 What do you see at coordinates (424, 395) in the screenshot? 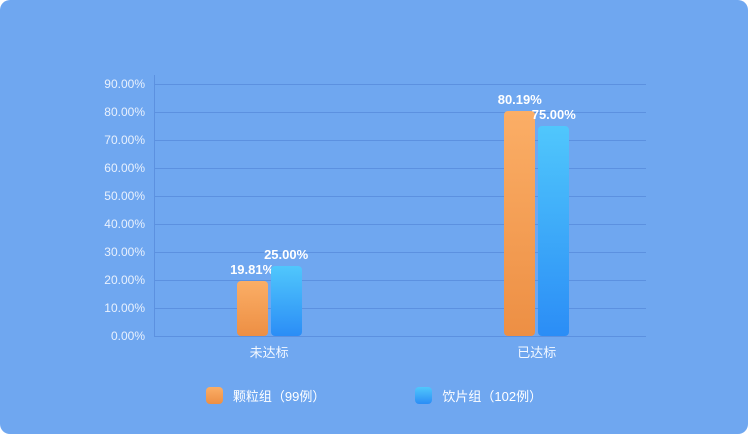
I see `decoction-group-swatch-icon` at bounding box center [424, 395].